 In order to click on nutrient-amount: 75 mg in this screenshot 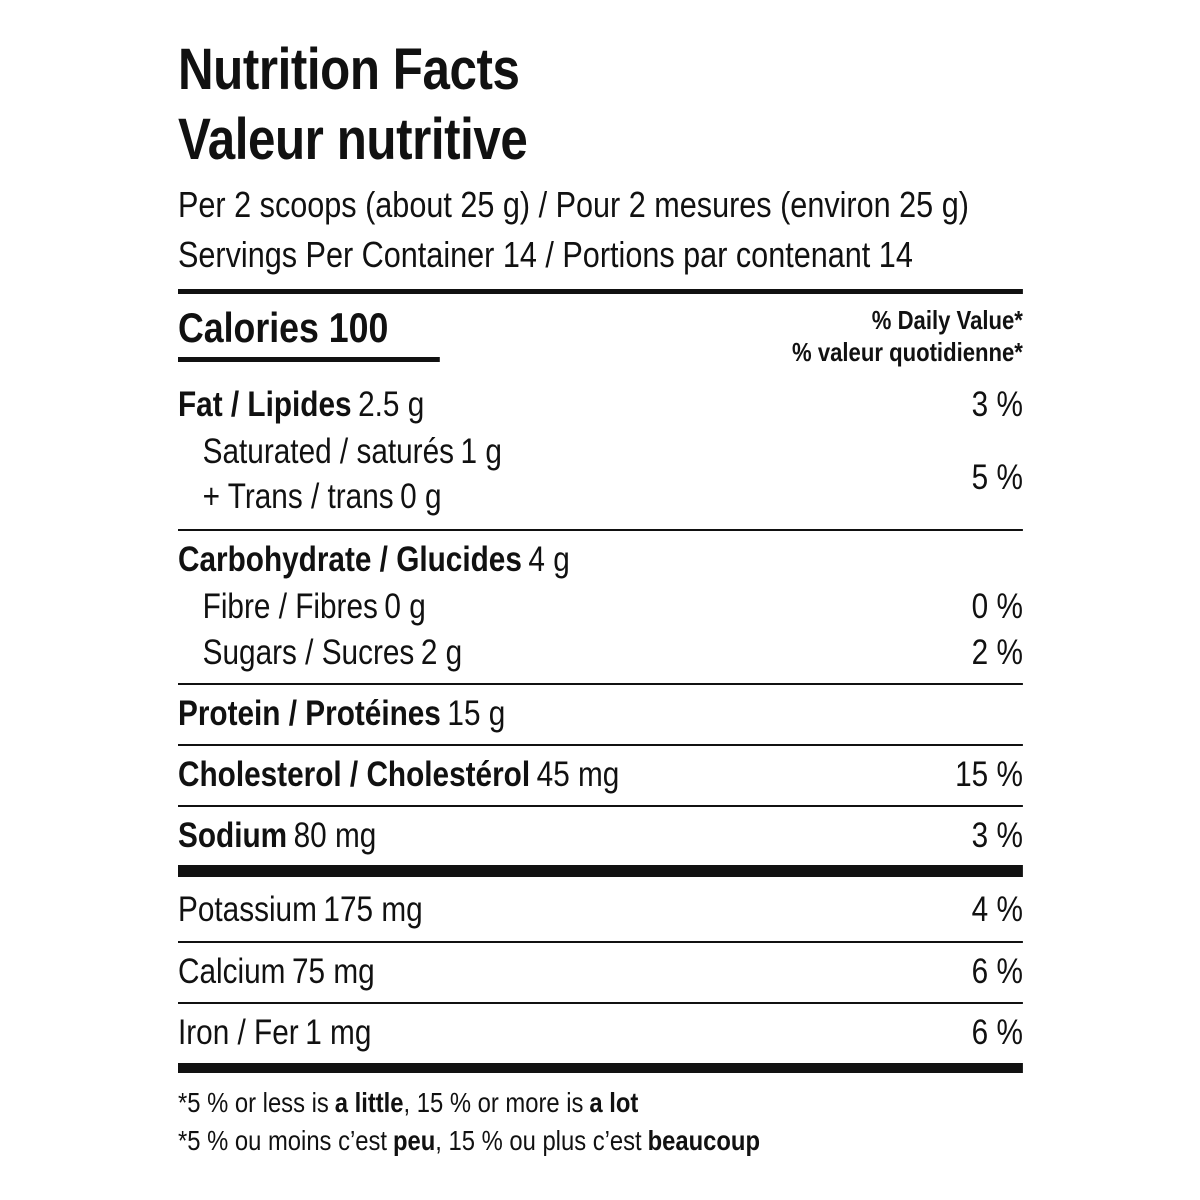, I will do `click(333, 971)`.